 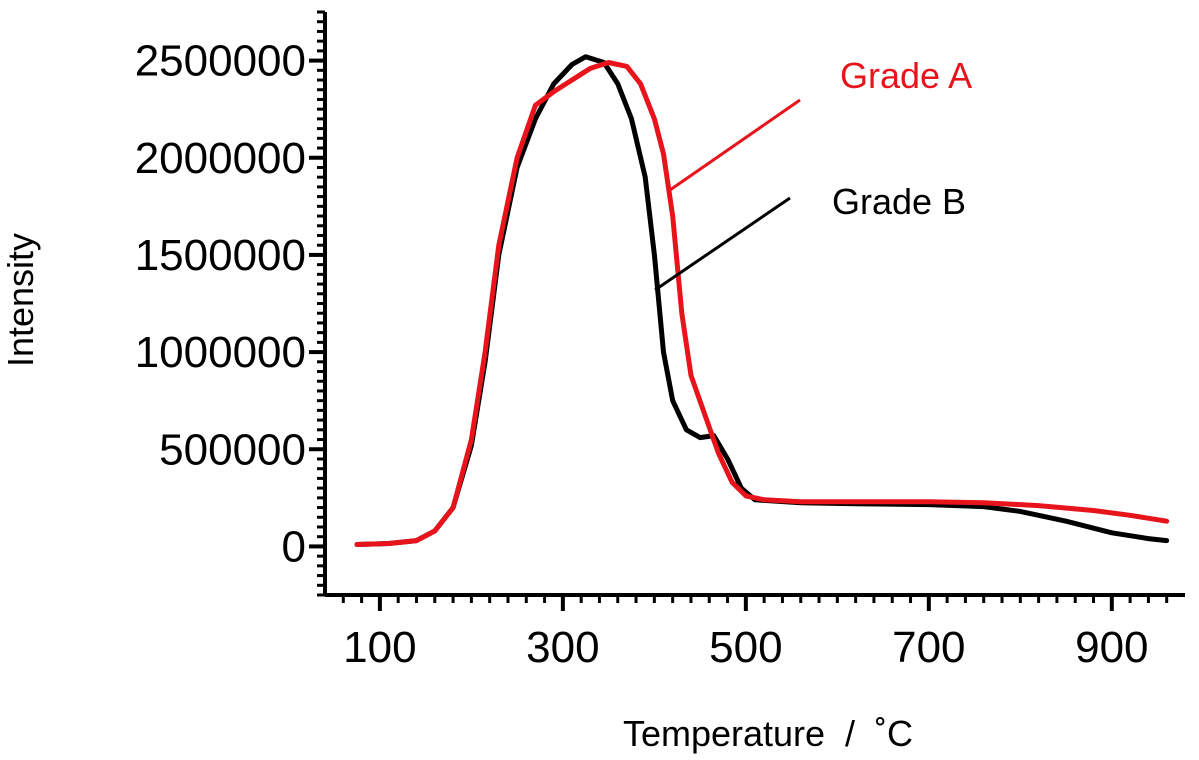 What do you see at coordinates (928, 647) in the screenshot?
I see `x-tick-label: 700` at bounding box center [928, 647].